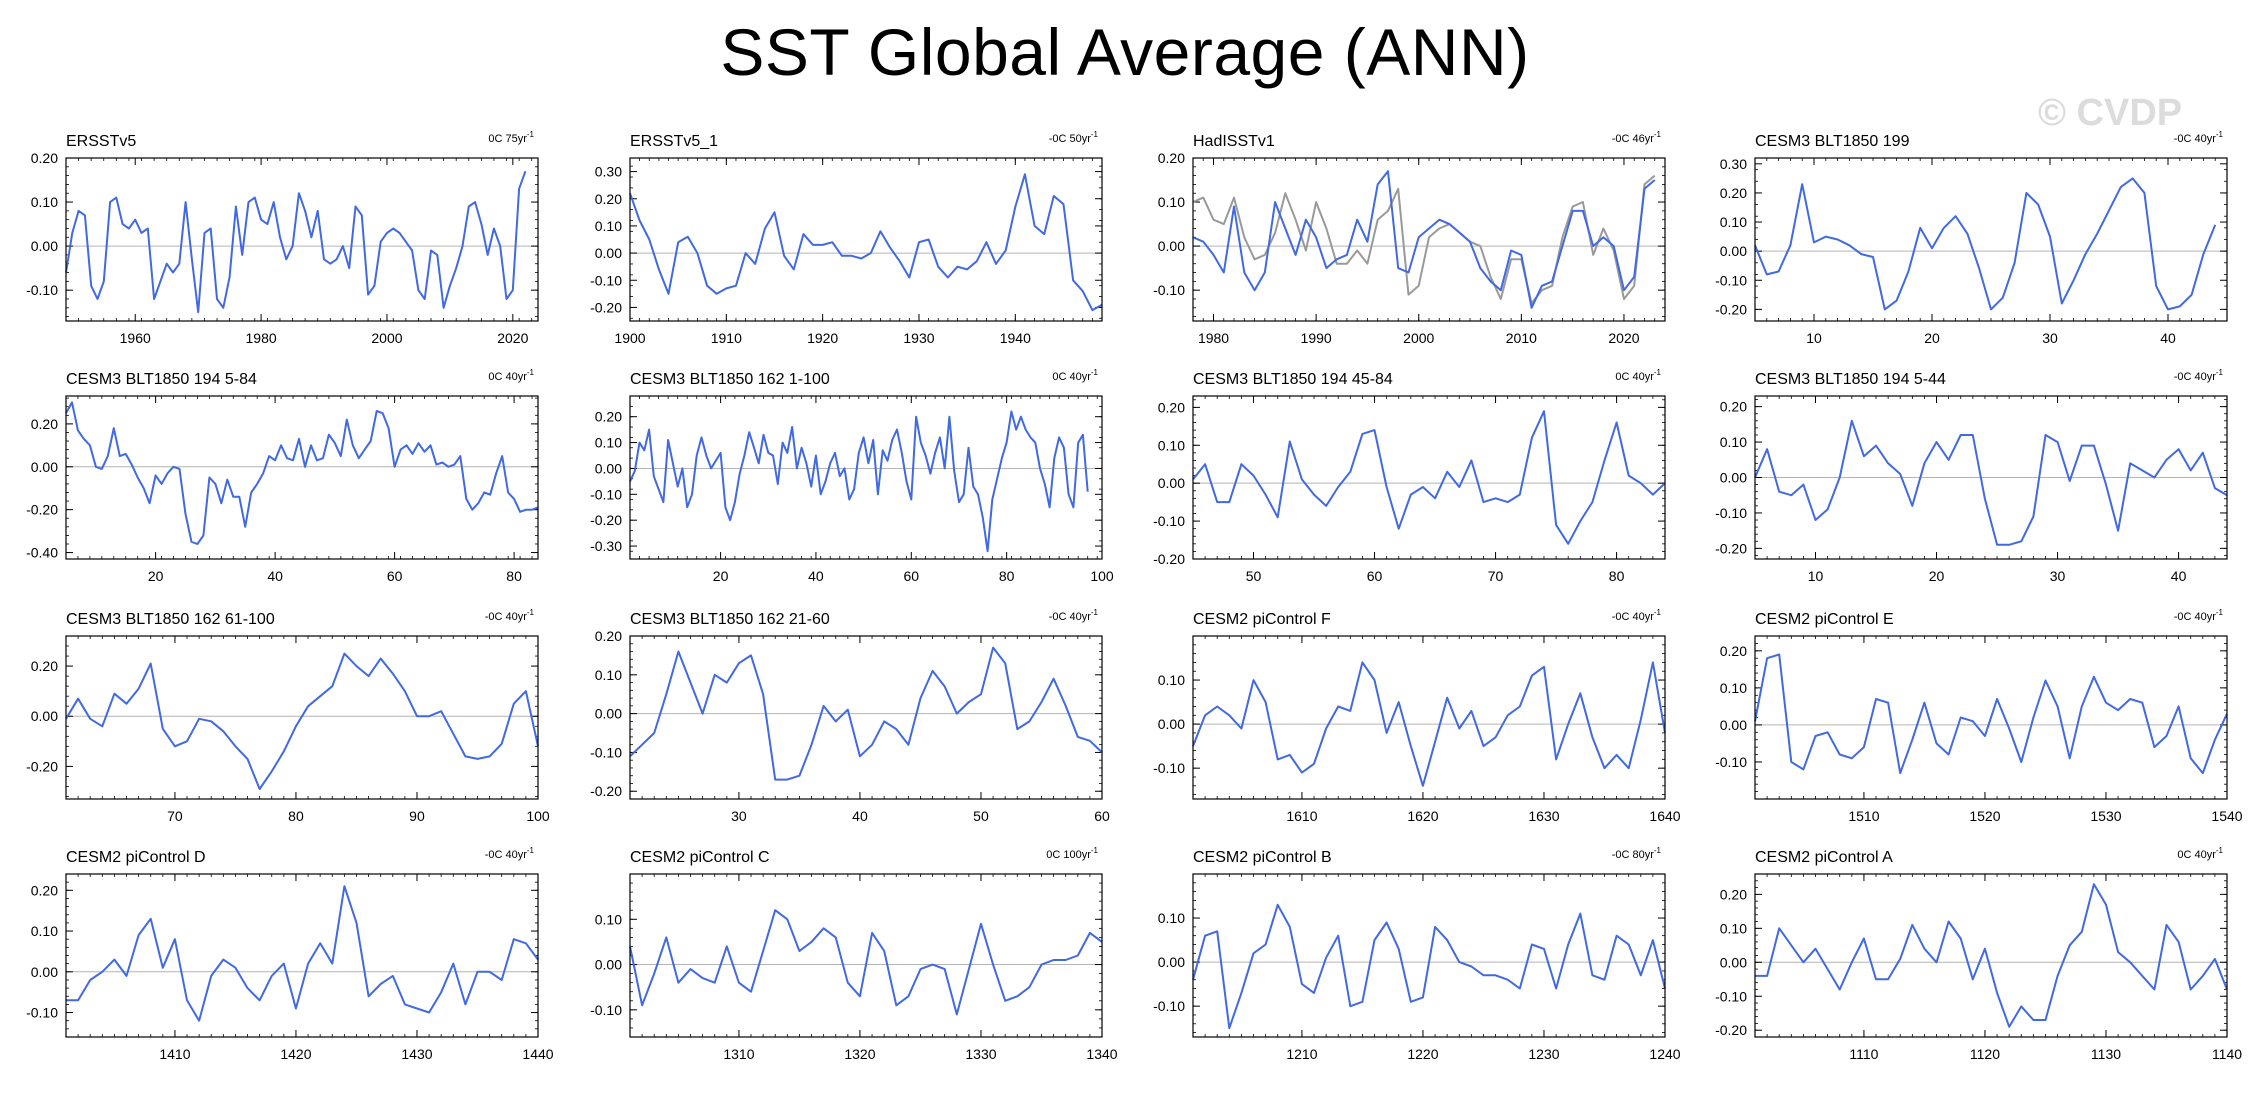 The image size is (2250, 1103). I want to click on x-tick-label: 1910, so click(726, 338).